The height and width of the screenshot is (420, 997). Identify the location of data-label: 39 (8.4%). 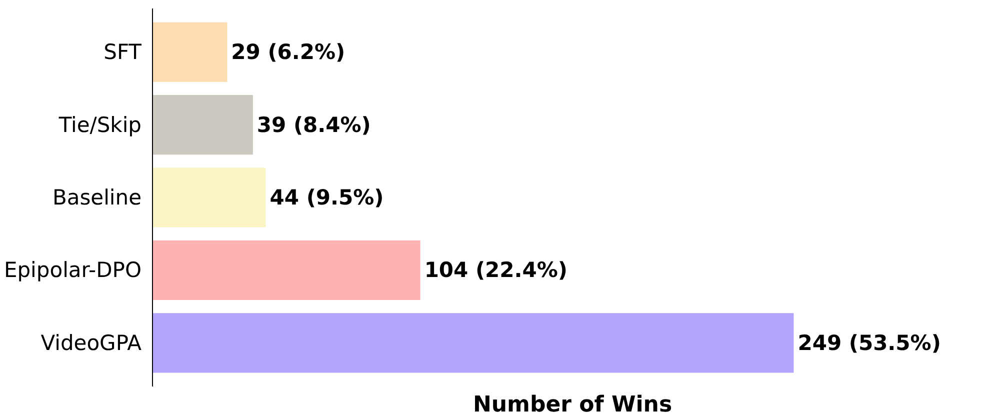
(313, 124).